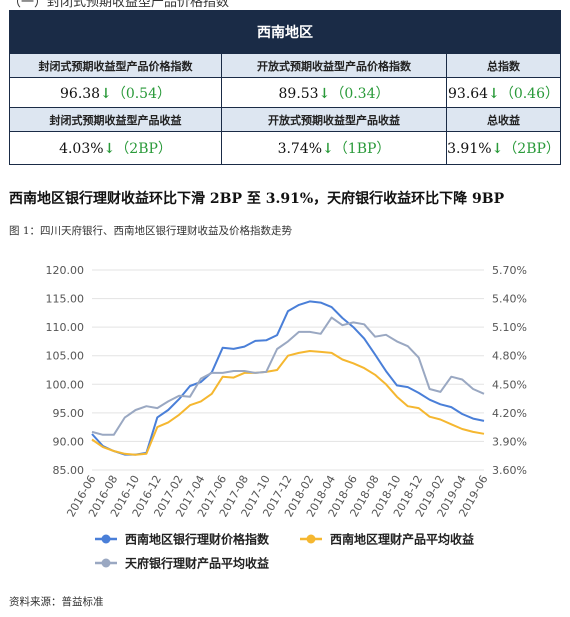 Image resolution: width=570 pixels, height=617 pixels. What do you see at coordinates (69, 470) in the screenshot?
I see `y-left-tick-label: 85.00` at bounding box center [69, 470].